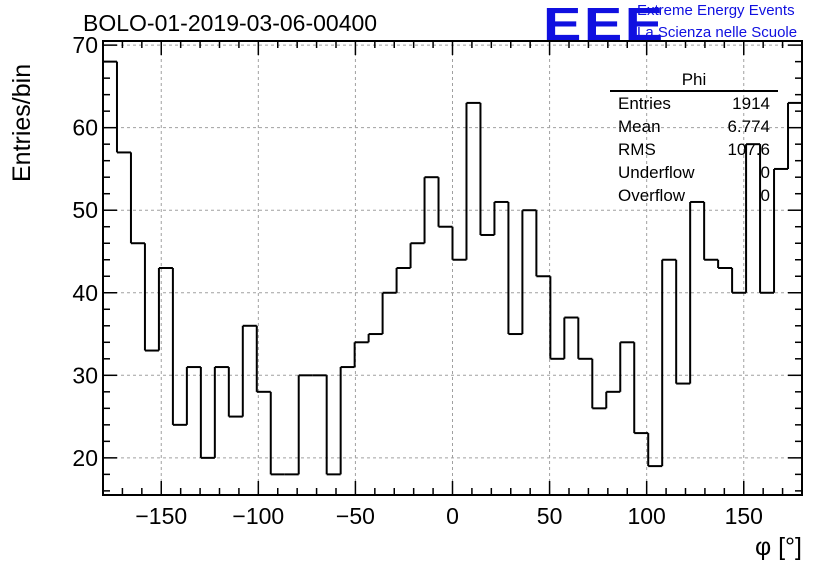  I want to click on stats-value: 1914, so click(751, 103).